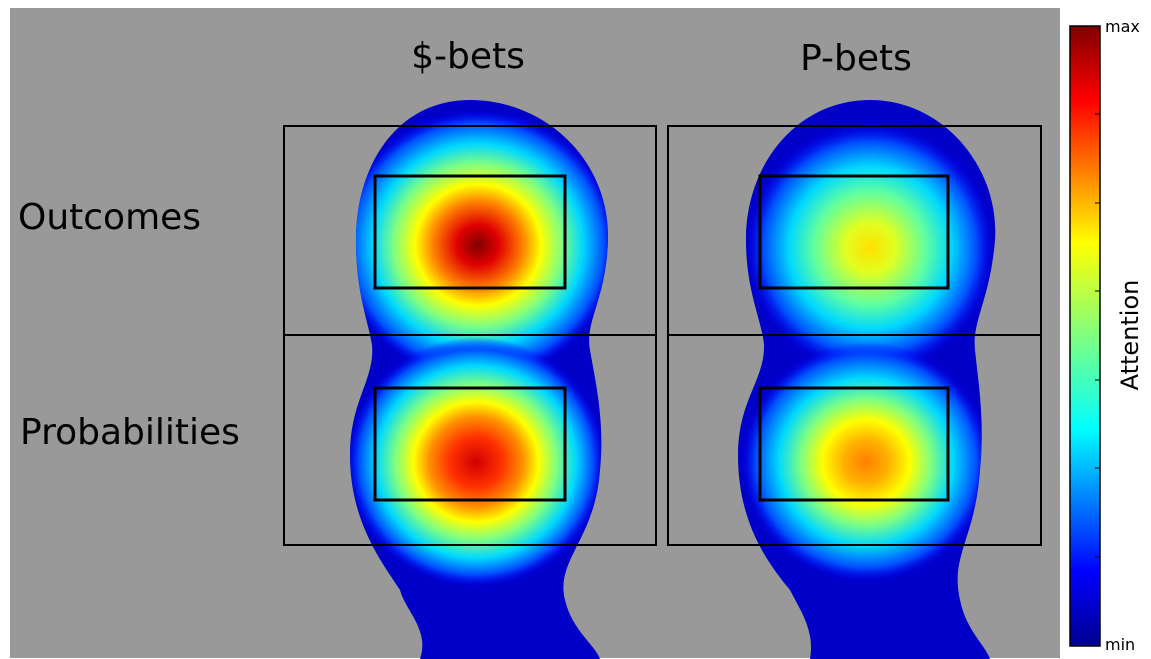  What do you see at coordinates (1097, 335) in the screenshot?
I see `colorbar-ticks` at bounding box center [1097, 335].